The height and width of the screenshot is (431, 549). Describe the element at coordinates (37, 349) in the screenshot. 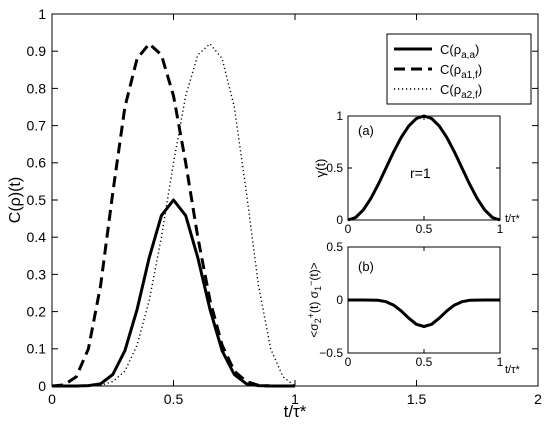

I see `y-tick-label: 0.1` at that location.